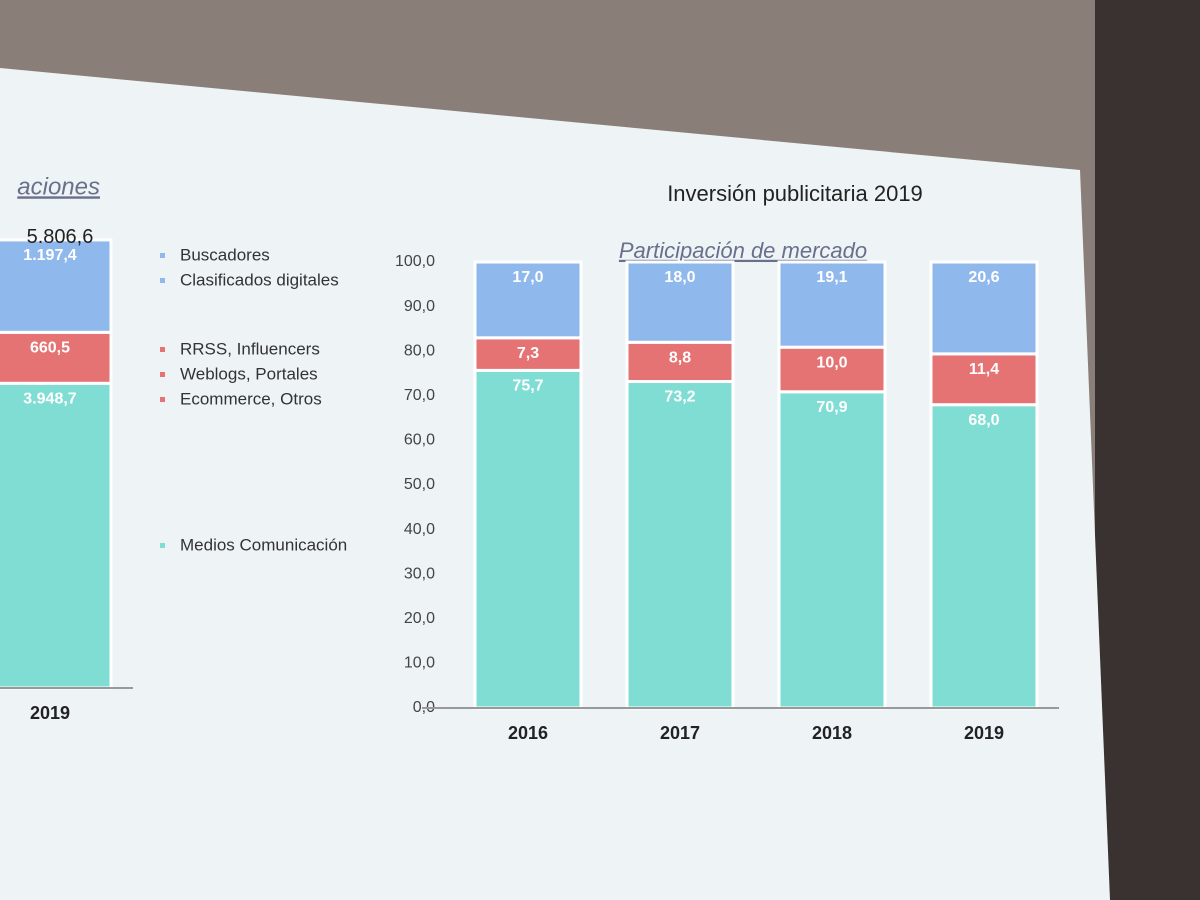  Describe the element at coordinates (1147, 450) in the screenshot. I see `screen-frame` at that location.